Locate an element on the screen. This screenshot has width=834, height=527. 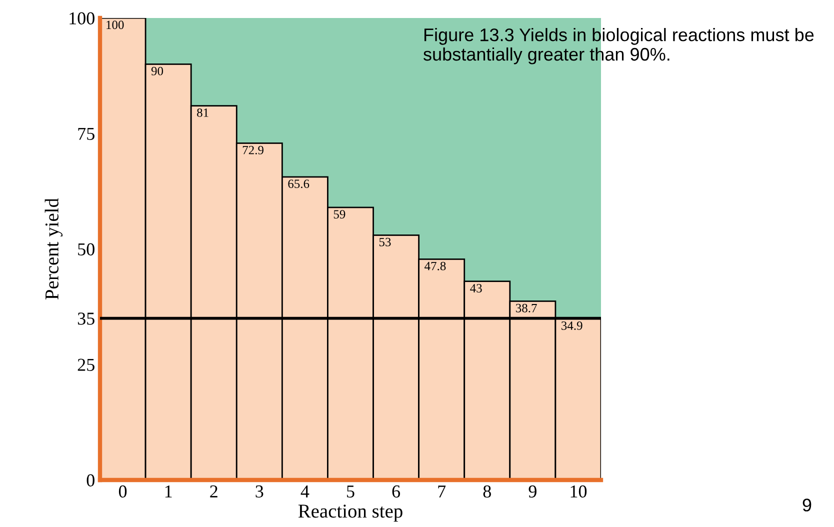
data-label: 100 is located at coordinates (115, 25).